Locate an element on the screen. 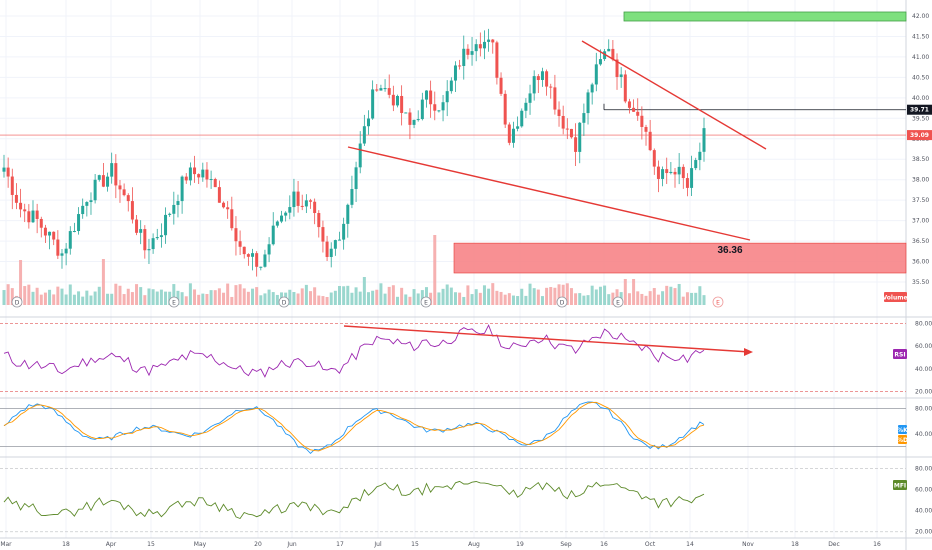  rsi-divergence-line is located at coordinates (547, 339).